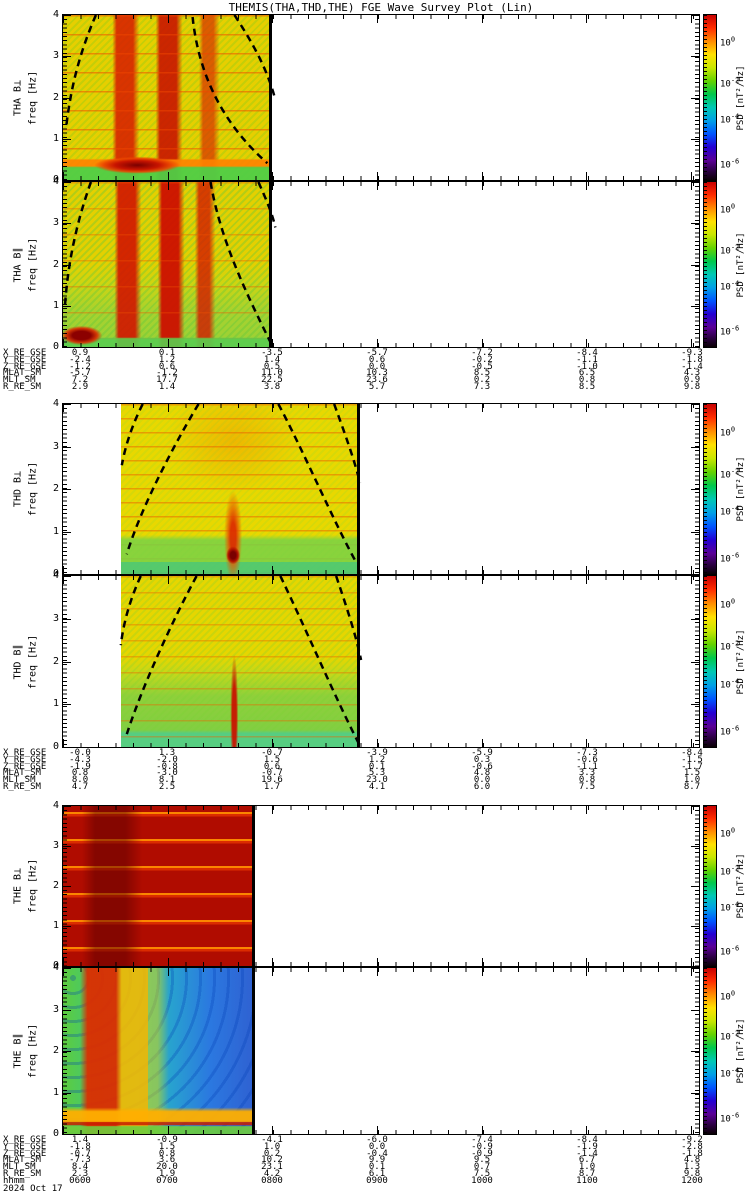 The width and height of the screenshot is (750, 1200). I want to click on spectrogram-panel-the-par: 4 3 2 1 0, so click(376, 1051).